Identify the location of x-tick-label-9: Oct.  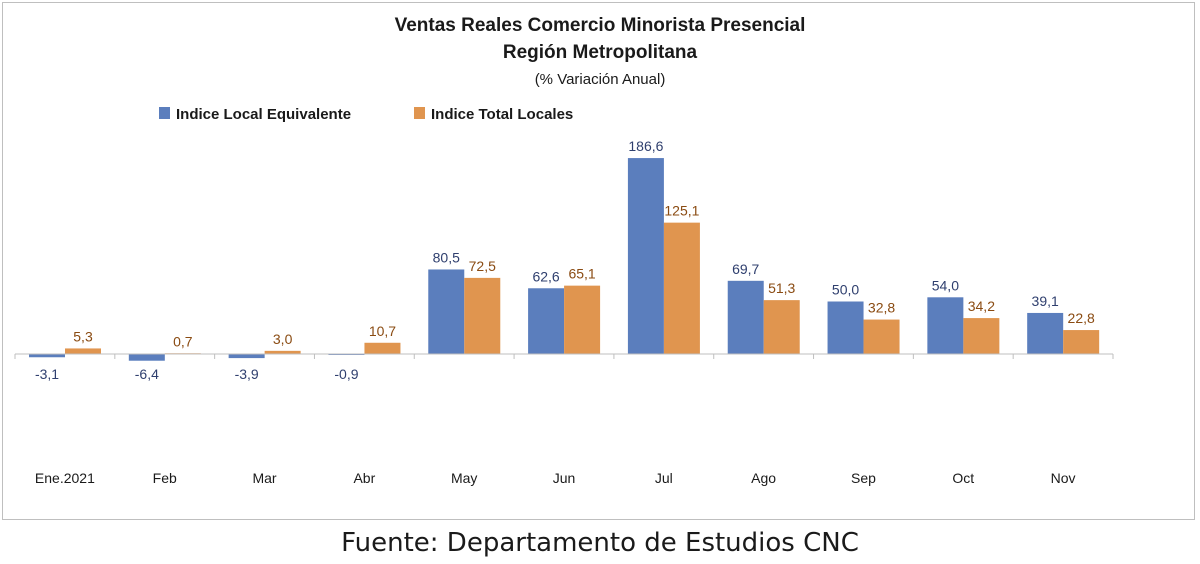
(963, 478).